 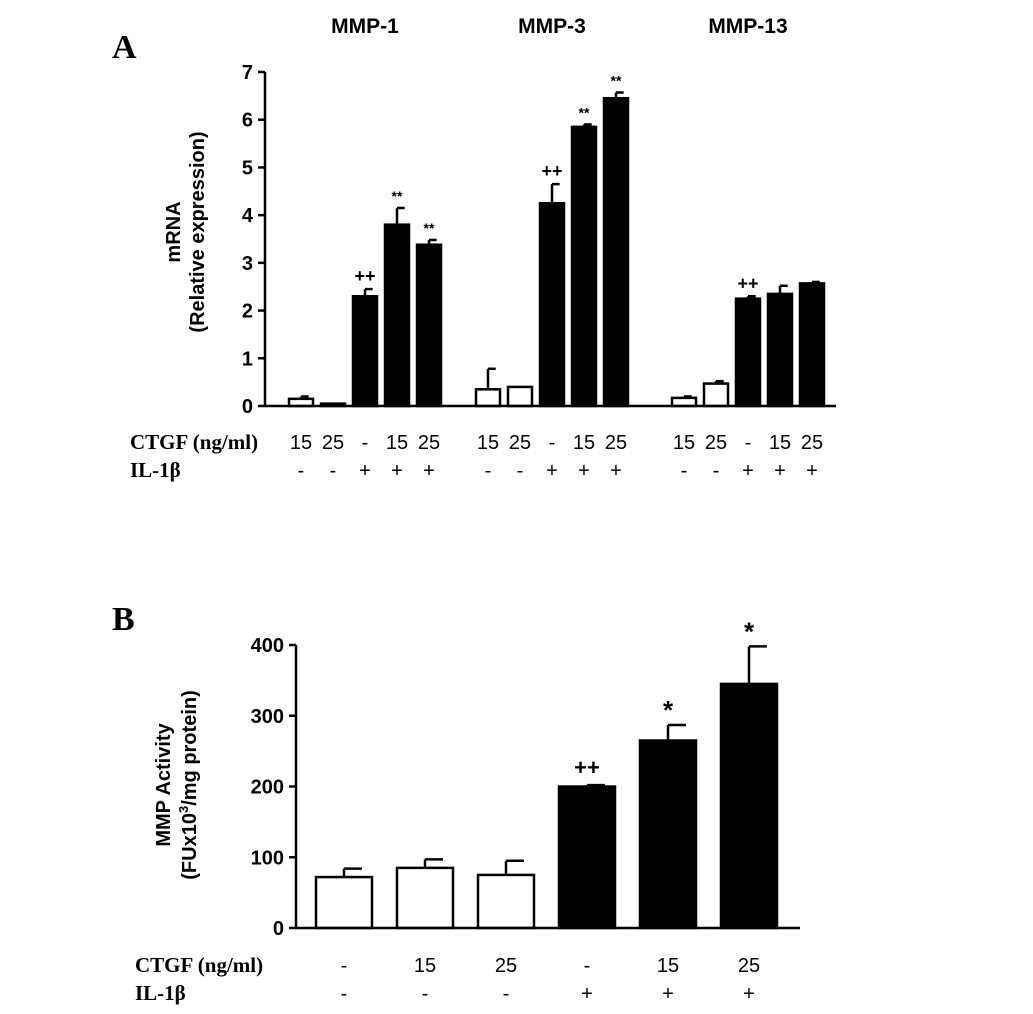 What do you see at coordinates (247, 359) in the screenshot?
I see `y-tick-label: 1` at bounding box center [247, 359].